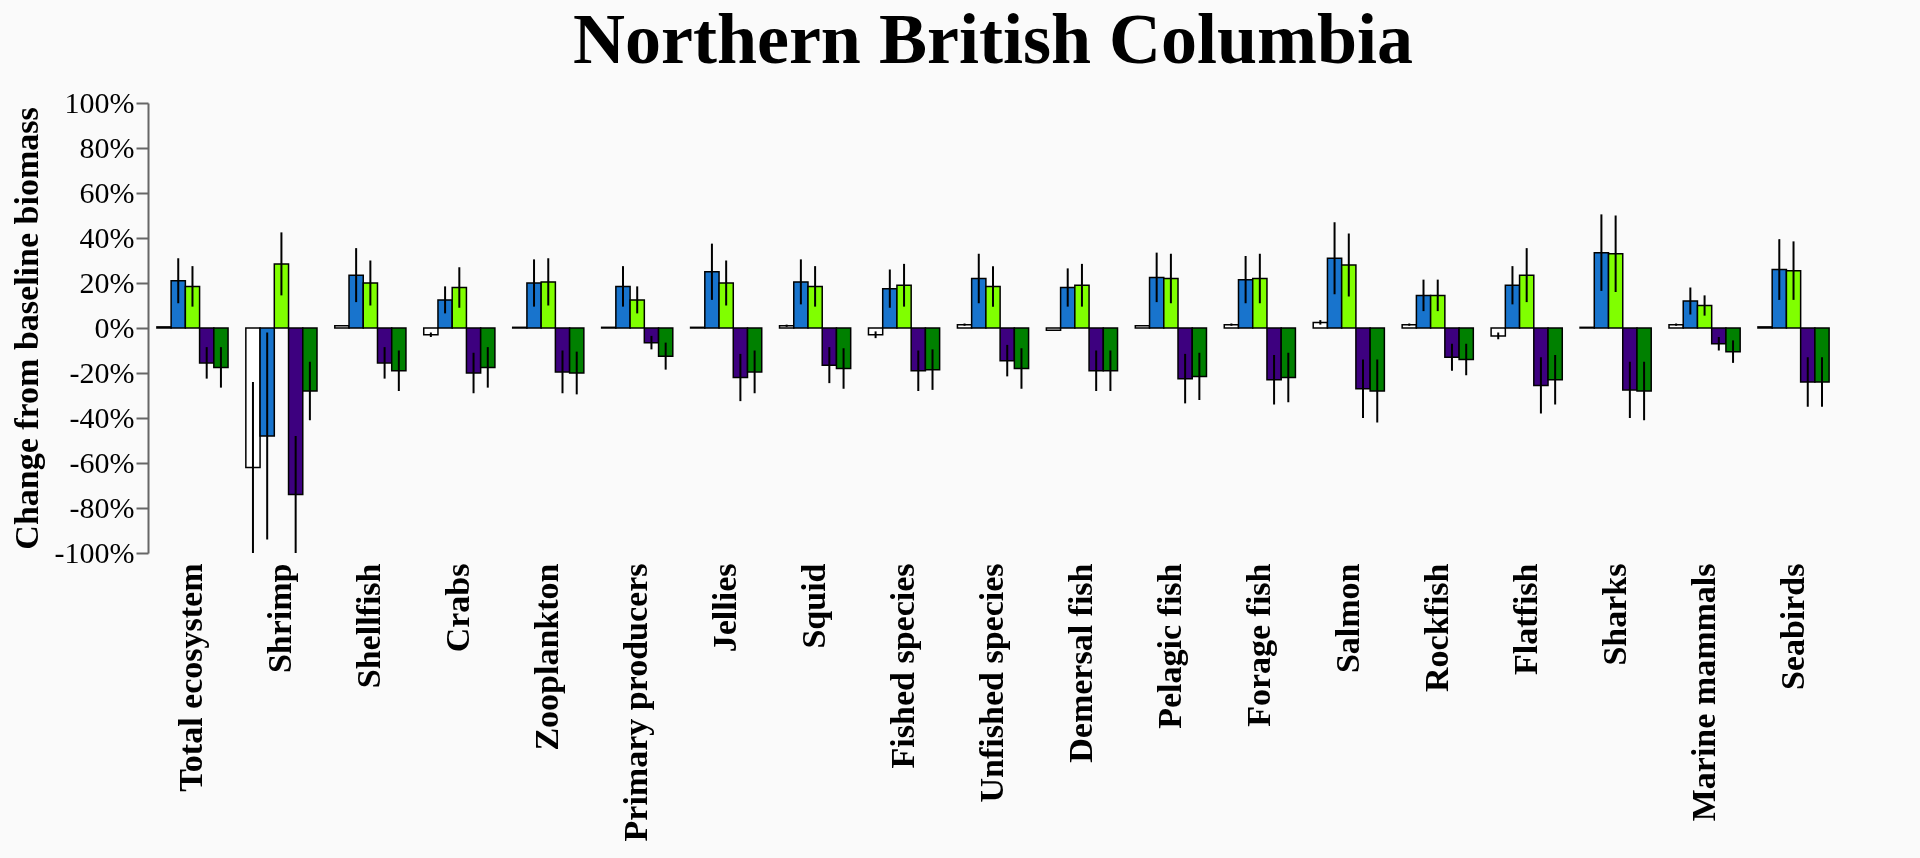 This screenshot has width=1920, height=858. Describe the element at coordinates (903, 666) in the screenshot. I see `x-tick-label: Fished species` at that location.